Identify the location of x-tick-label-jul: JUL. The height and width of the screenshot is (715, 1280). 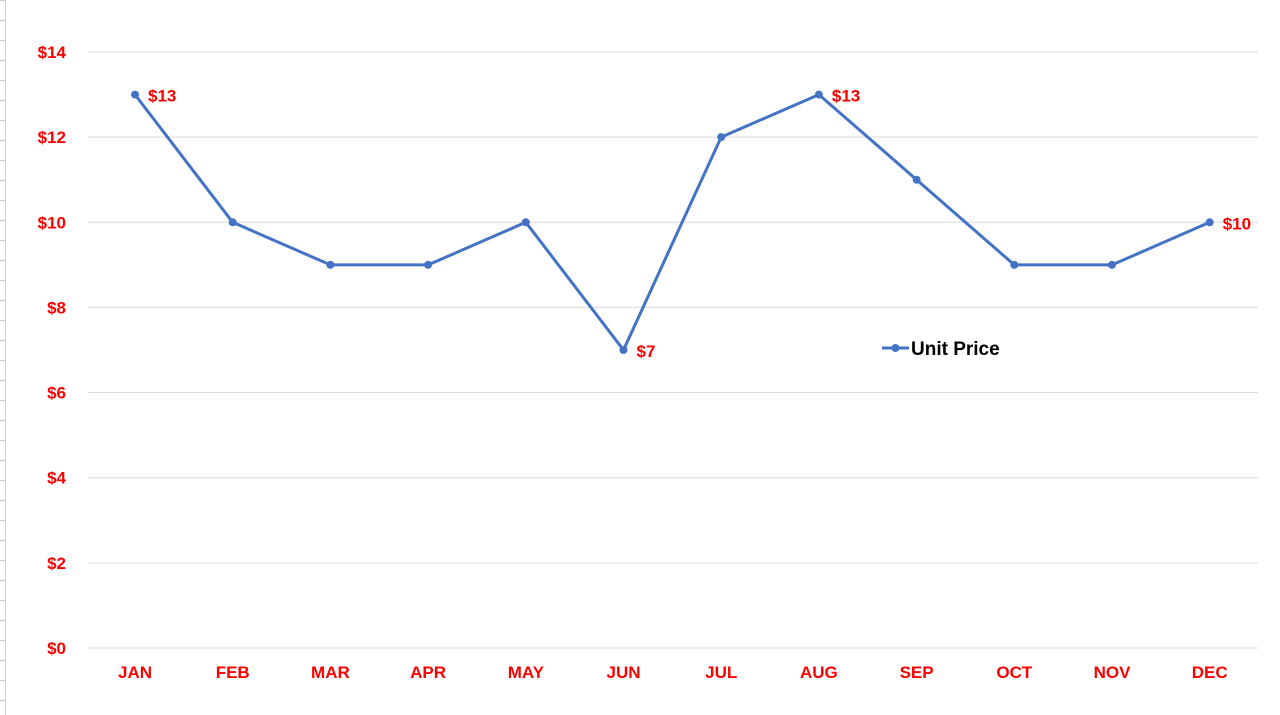
(721, 672).